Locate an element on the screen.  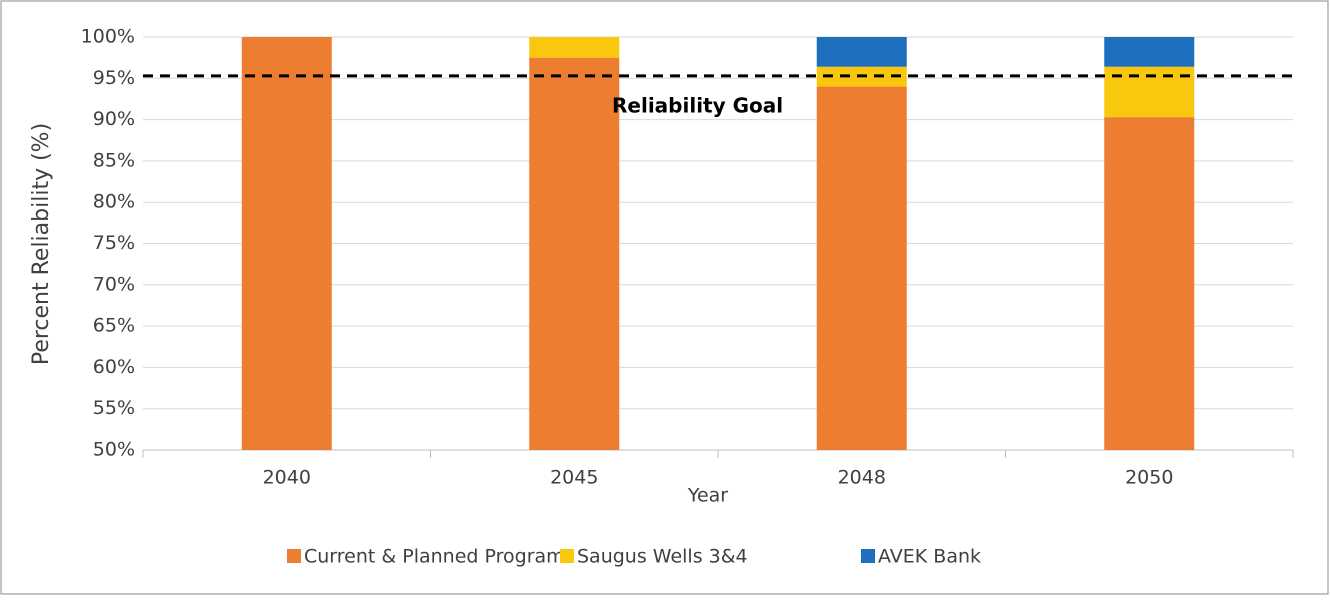
legend-label: AVEK Bank is located at coordinates (929, 557).